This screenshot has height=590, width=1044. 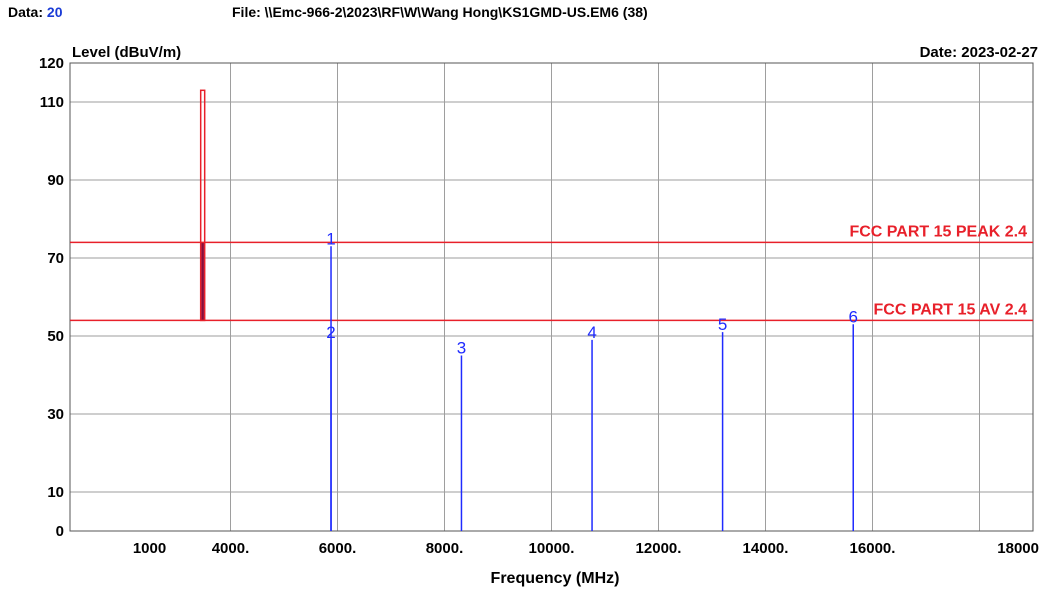 What do you see at coordinates (591, 332) in the screenshot?
I see `marker-label: 4` at bounding box center [591, 332].